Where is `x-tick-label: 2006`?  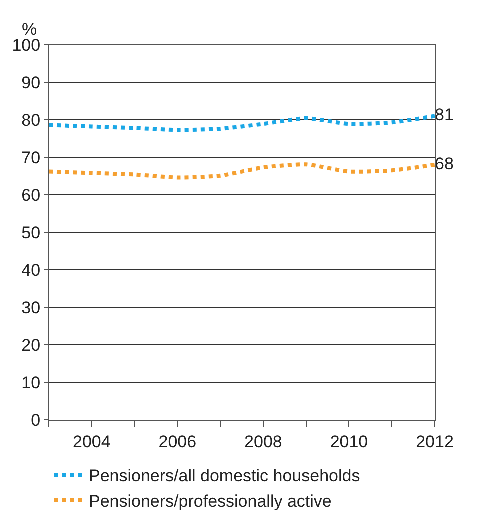 x-tick-label: 2006 is located at coordinates (177, 442).